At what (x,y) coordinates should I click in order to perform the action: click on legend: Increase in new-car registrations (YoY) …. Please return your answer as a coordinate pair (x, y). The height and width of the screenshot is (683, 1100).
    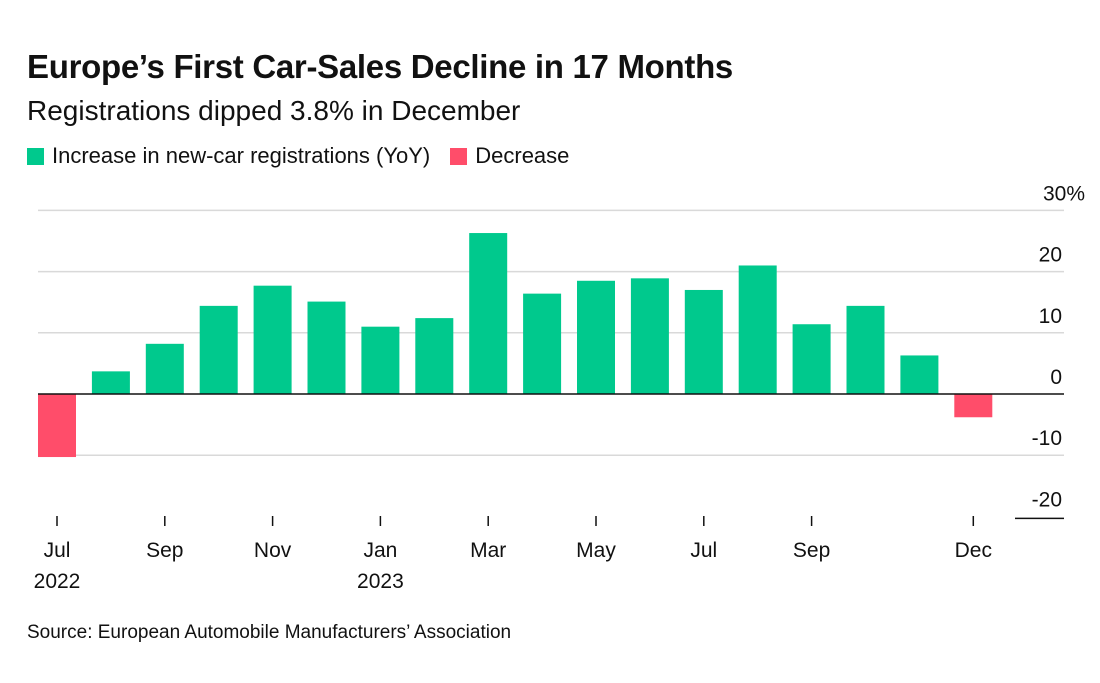
    Looking at the image, I should click on (308, 156).